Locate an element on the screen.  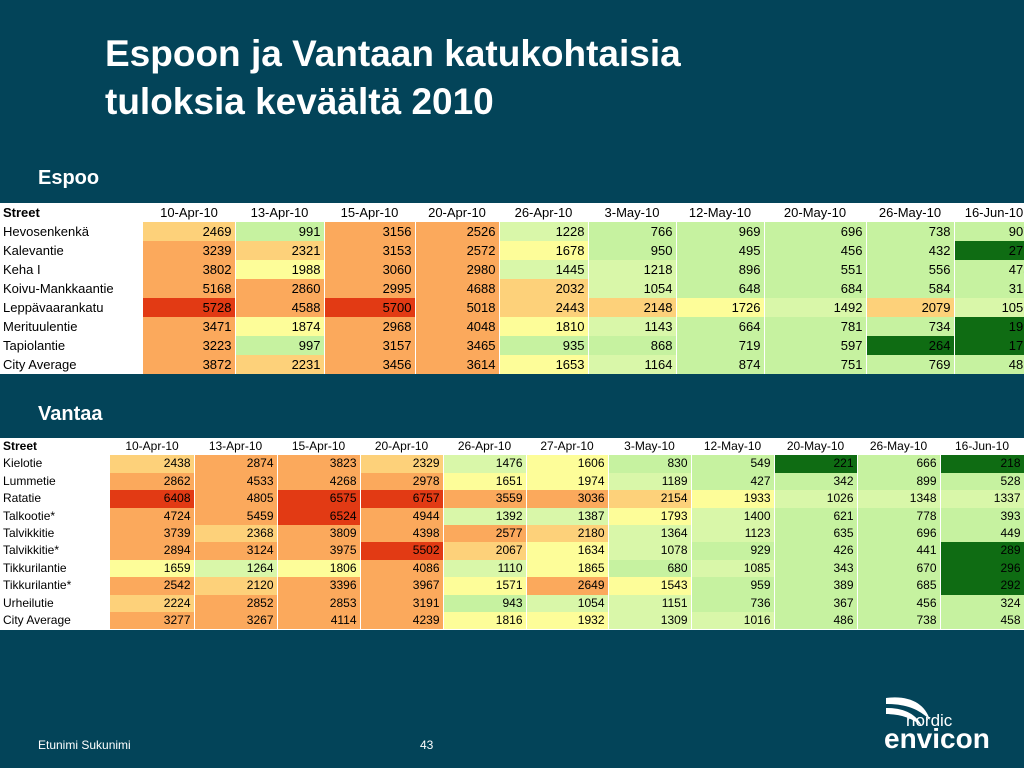
measurement-cell: 4533 is located at coordinates (236, 481).